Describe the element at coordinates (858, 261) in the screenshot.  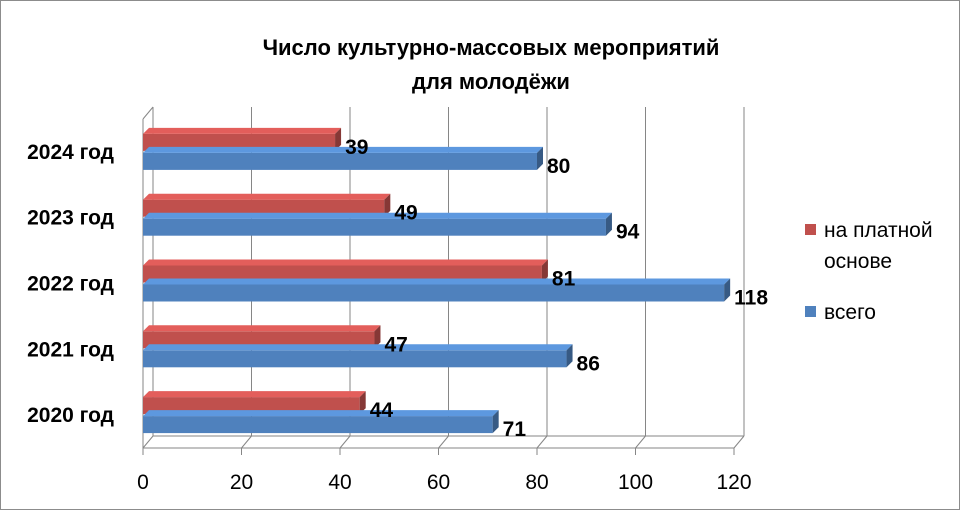
I see `legend-label-paid-line-2: основе` at that location.